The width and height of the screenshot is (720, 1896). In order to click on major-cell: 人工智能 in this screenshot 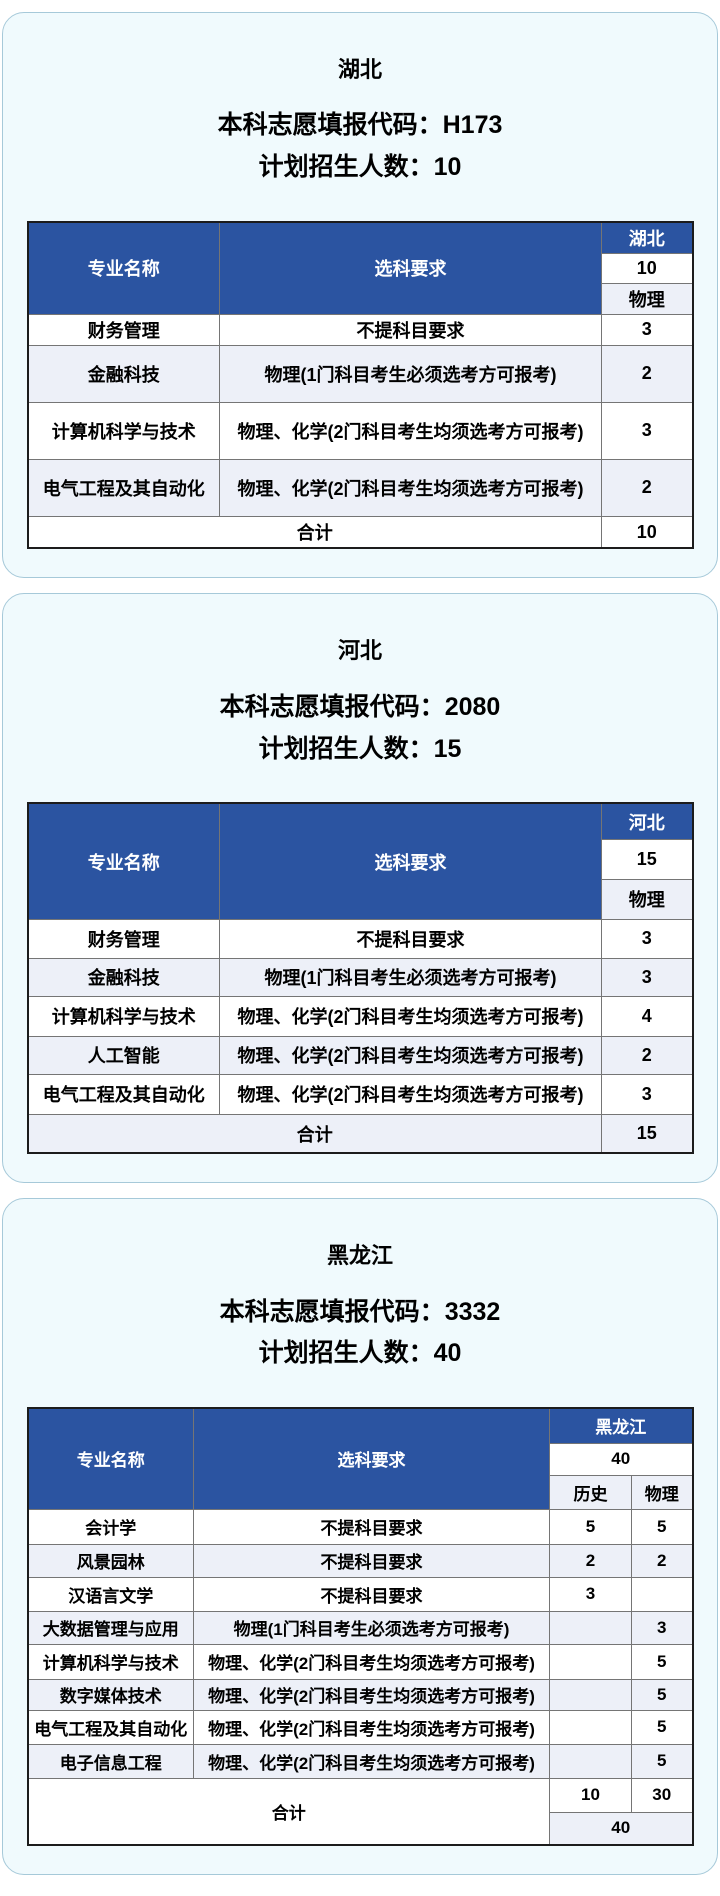, I will do `click(123, 1055)`.